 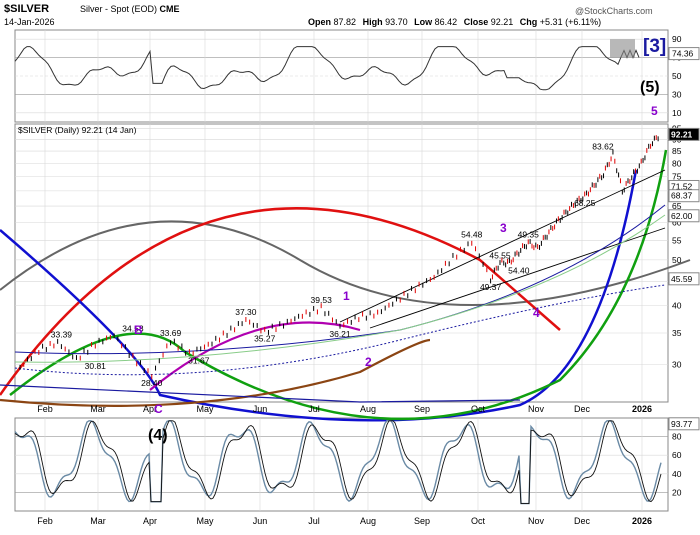 I want to click on open-label: Open, so click(x=319, y=22).